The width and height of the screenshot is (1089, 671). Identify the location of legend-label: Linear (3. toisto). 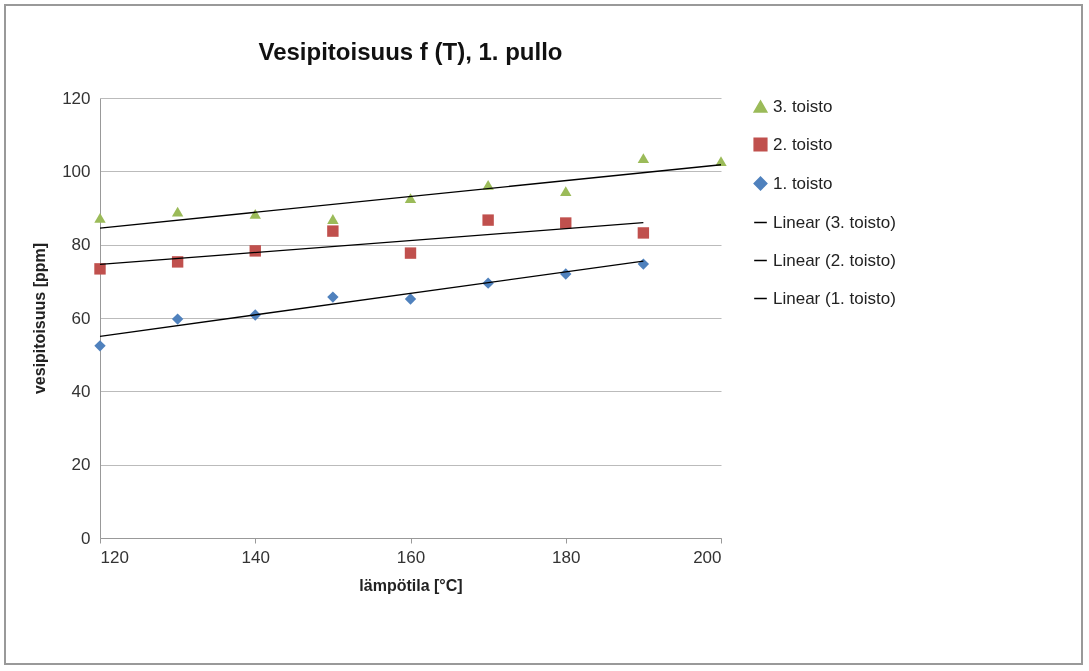
(834, 222).